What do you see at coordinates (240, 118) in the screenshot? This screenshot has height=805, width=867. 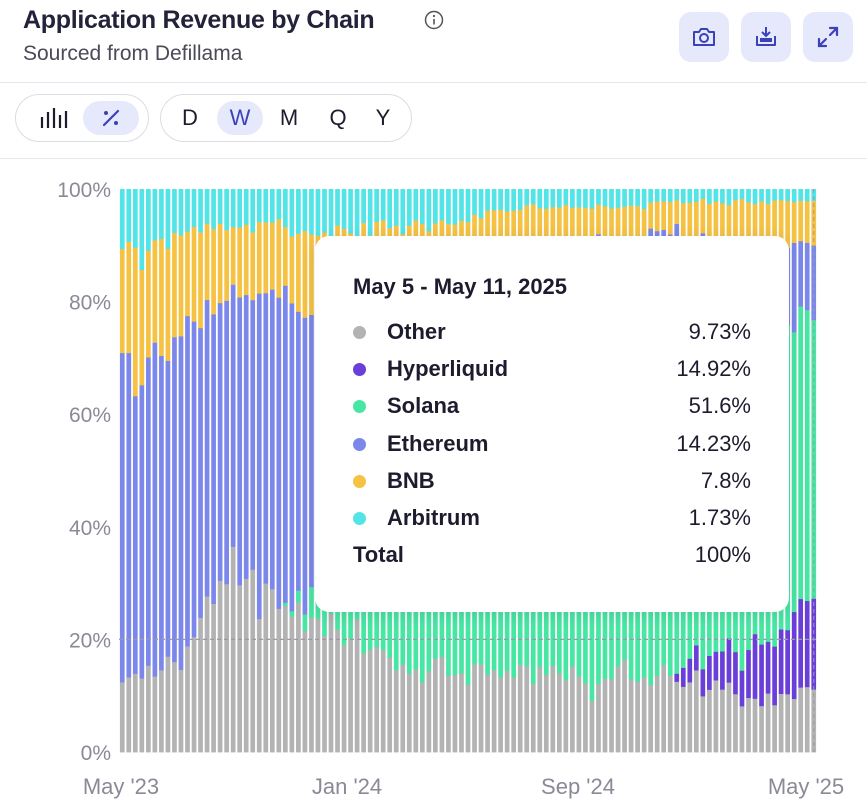 I see `period-week: W` at bounding box center [240, 118].